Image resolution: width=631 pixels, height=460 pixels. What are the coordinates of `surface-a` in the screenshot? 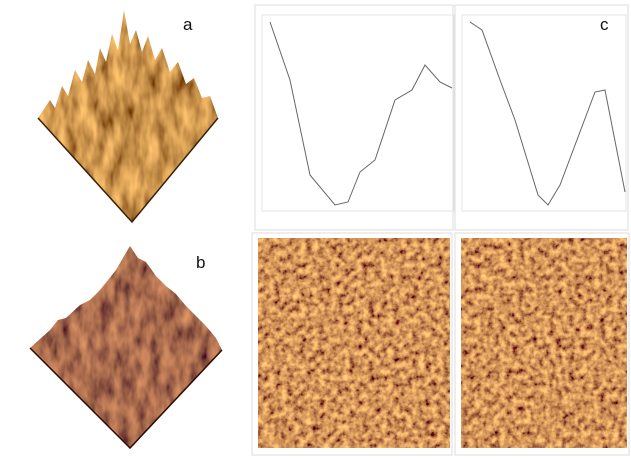 It's located at (128, 116).